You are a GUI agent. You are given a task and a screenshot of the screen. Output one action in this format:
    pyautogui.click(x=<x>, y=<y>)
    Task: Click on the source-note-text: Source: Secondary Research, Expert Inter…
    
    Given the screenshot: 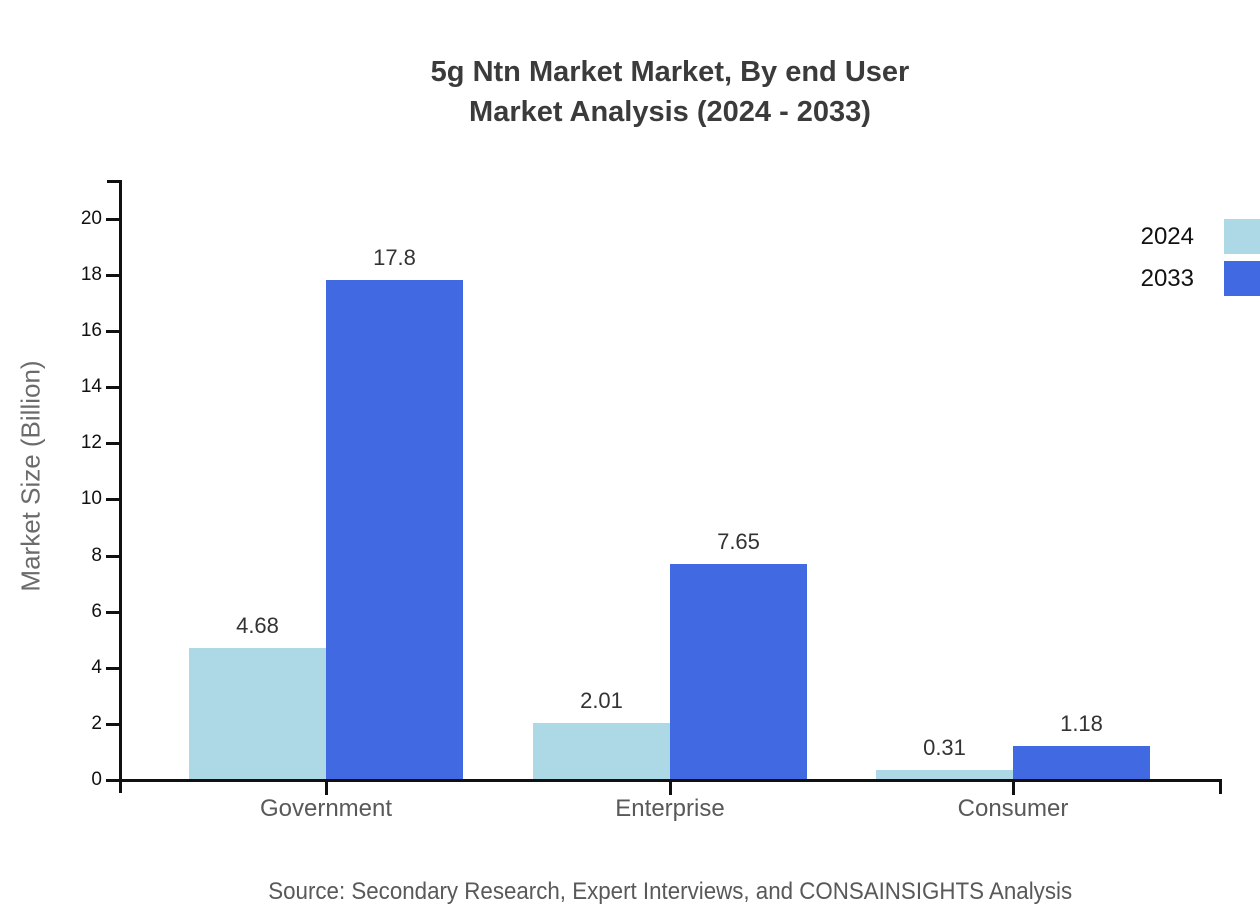 What is the action you would take?
    pyautogui.click(x=670, y=891)
    